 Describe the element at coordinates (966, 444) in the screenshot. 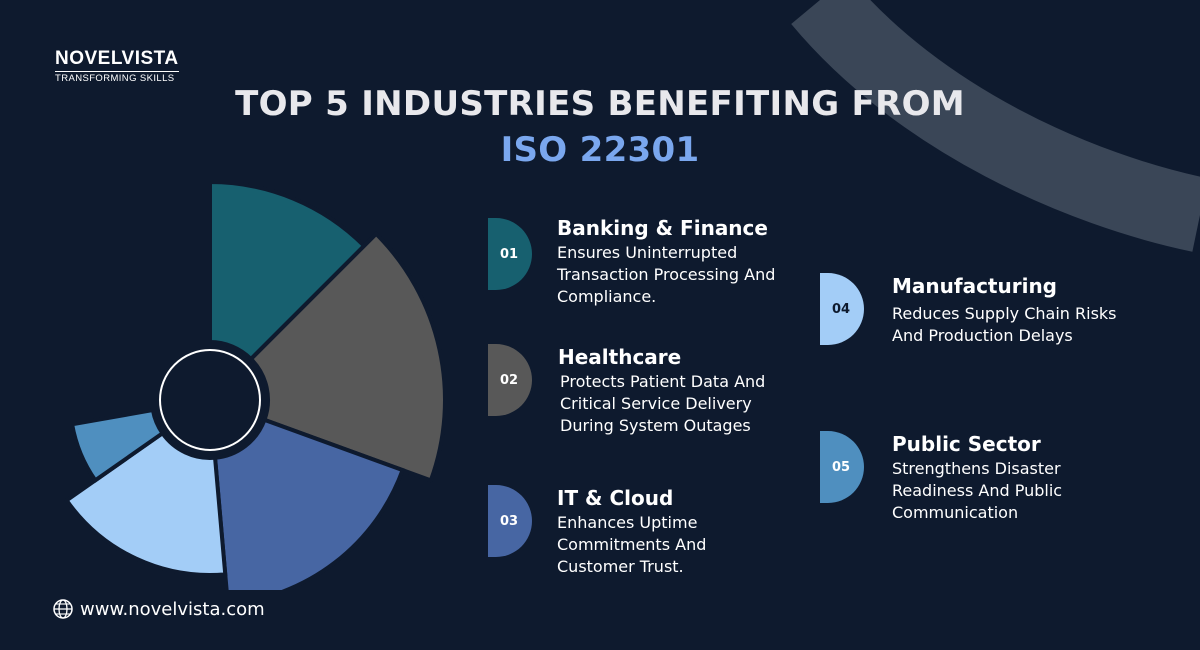

I see `industry-title-public-sector: Public Sector` at that location.